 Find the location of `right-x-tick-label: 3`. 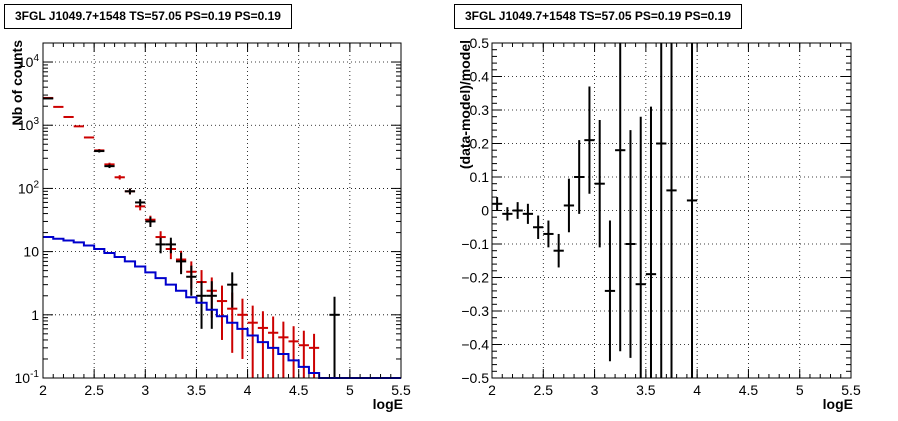

right-x-tick-label: 3 is located at coordinates (595, 390).